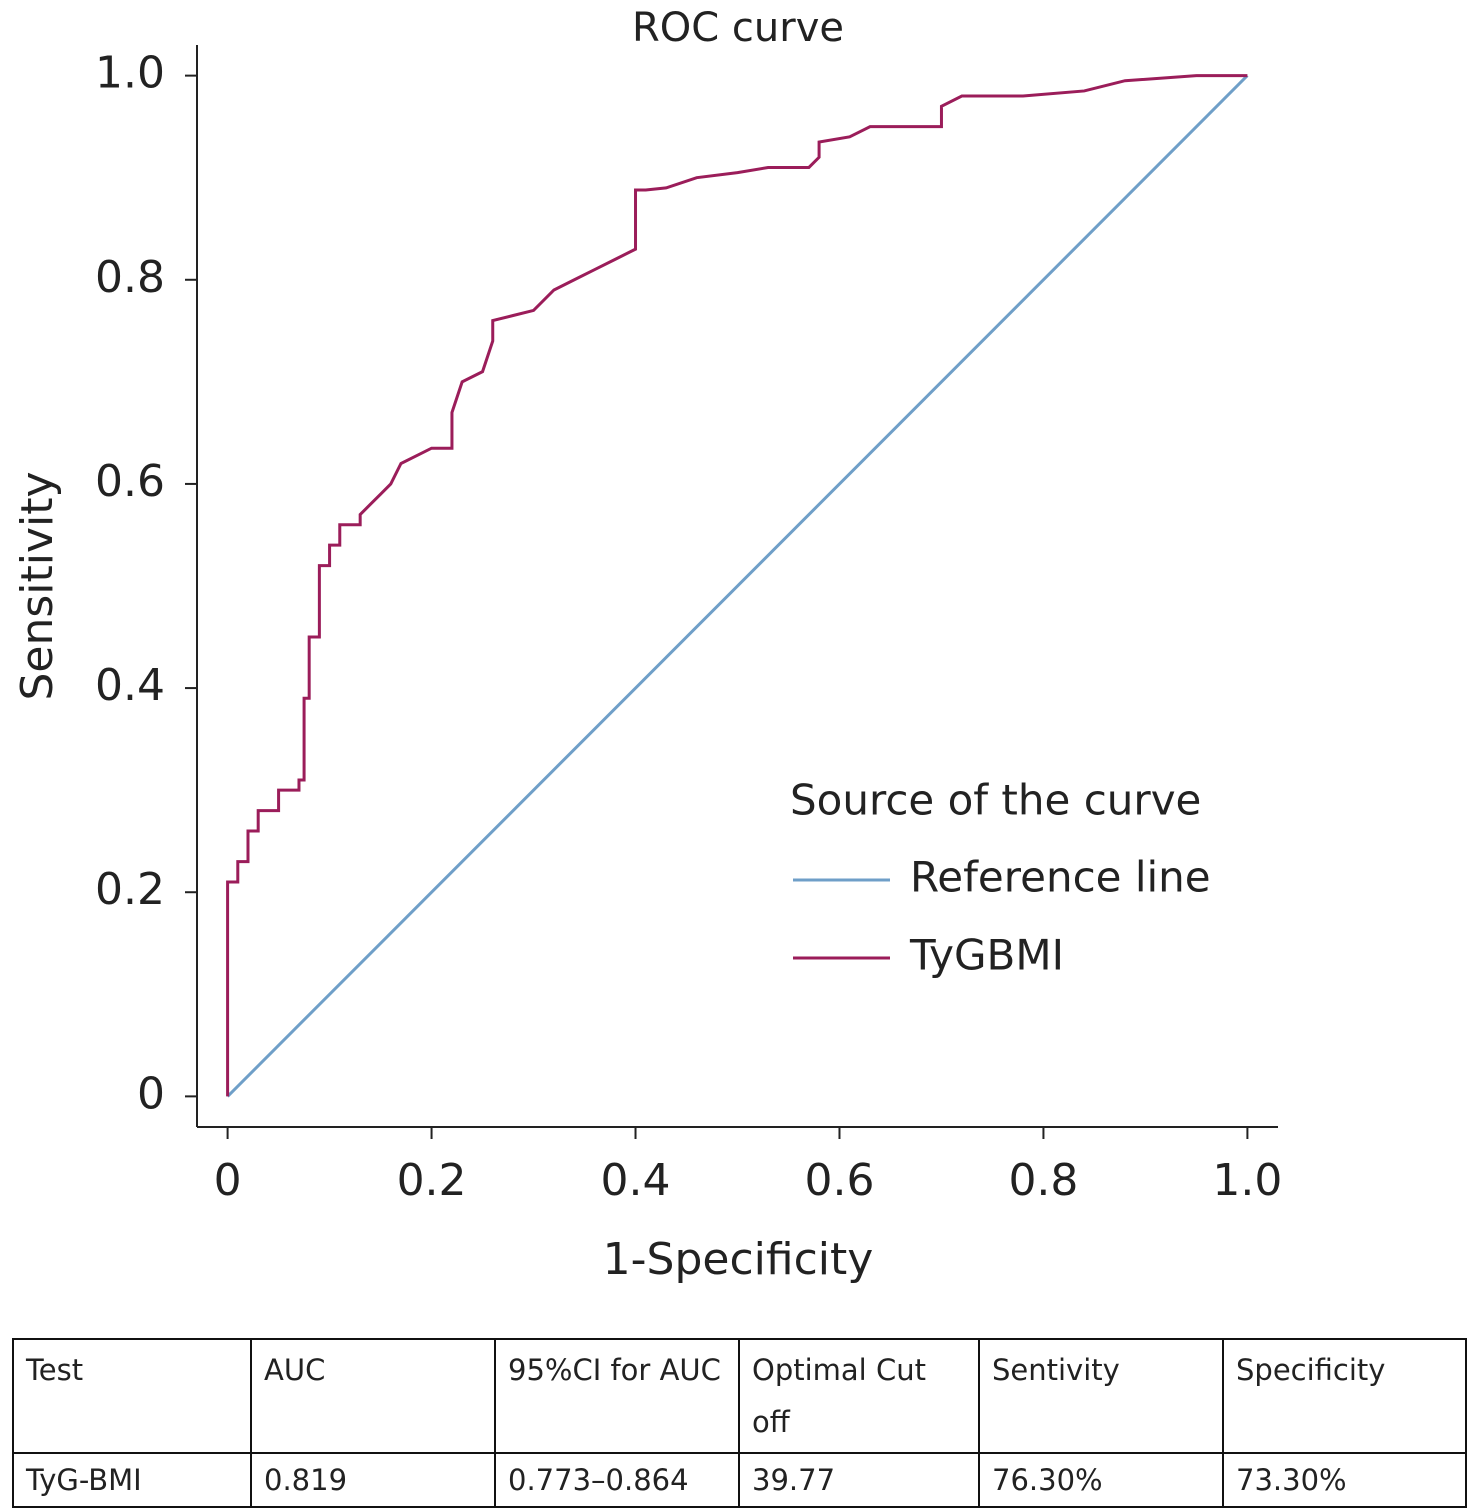 The image size is (1476, 1508). I want to click on x-axis-label: 1-Specificity, so click(738, 1259).